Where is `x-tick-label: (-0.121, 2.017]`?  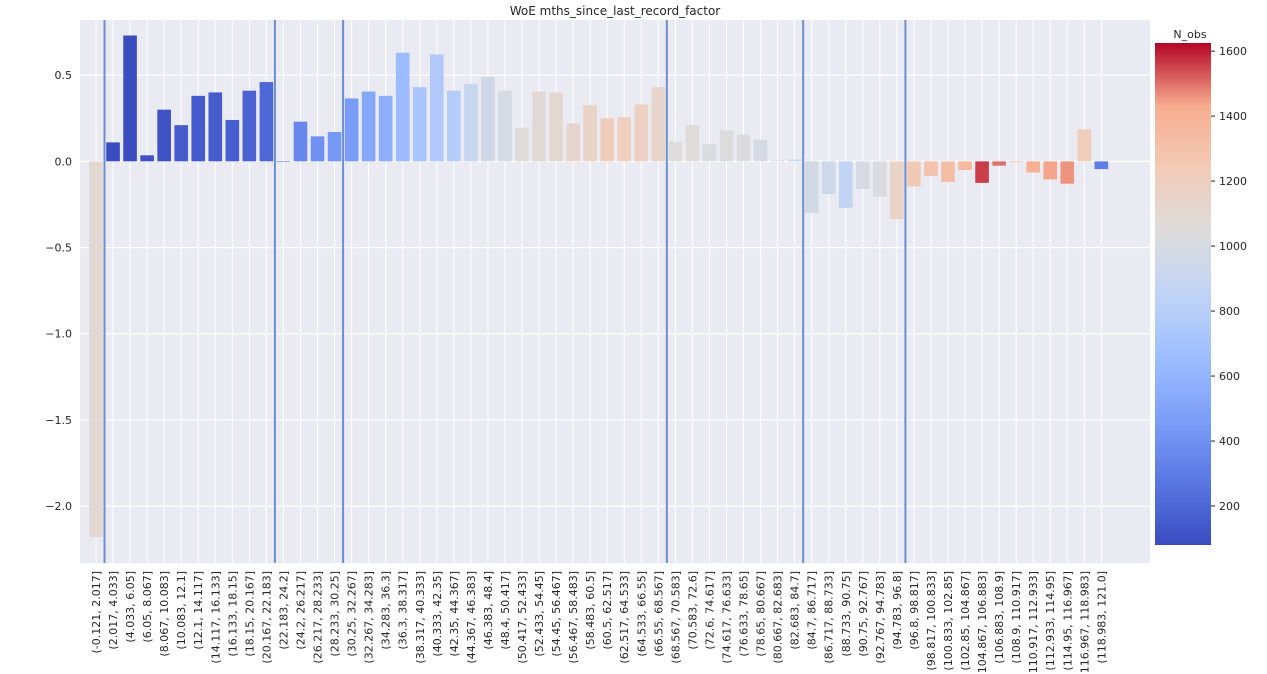
x-tick-label: (-0.121, 2.017] is located at coordinates (96, 612).